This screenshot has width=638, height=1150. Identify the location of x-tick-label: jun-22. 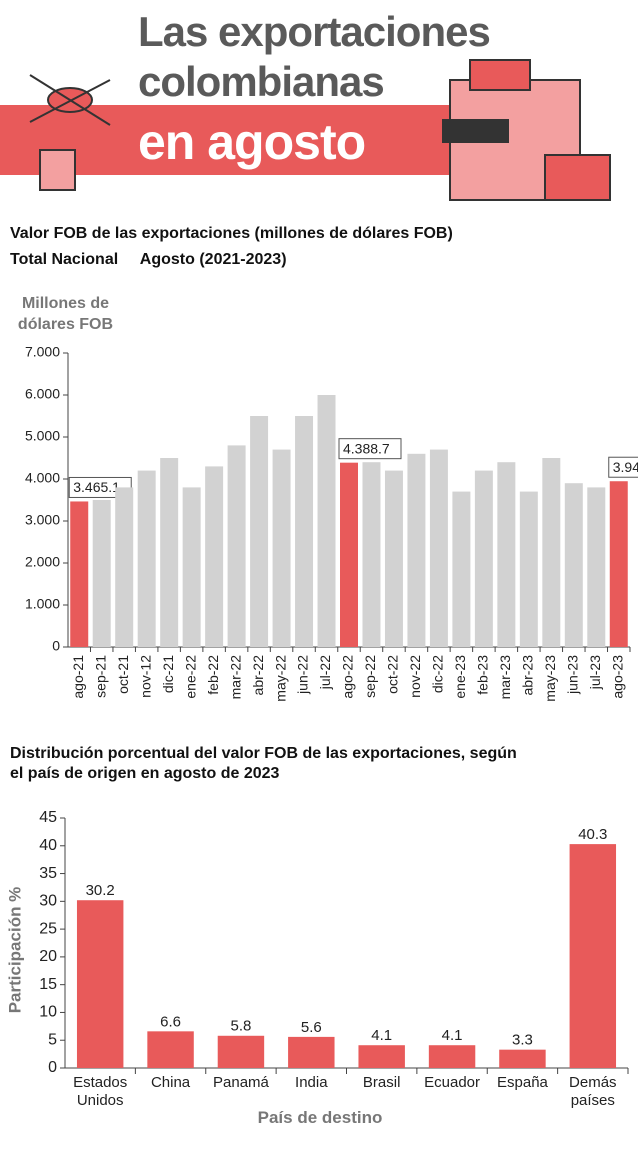
(303, 675).